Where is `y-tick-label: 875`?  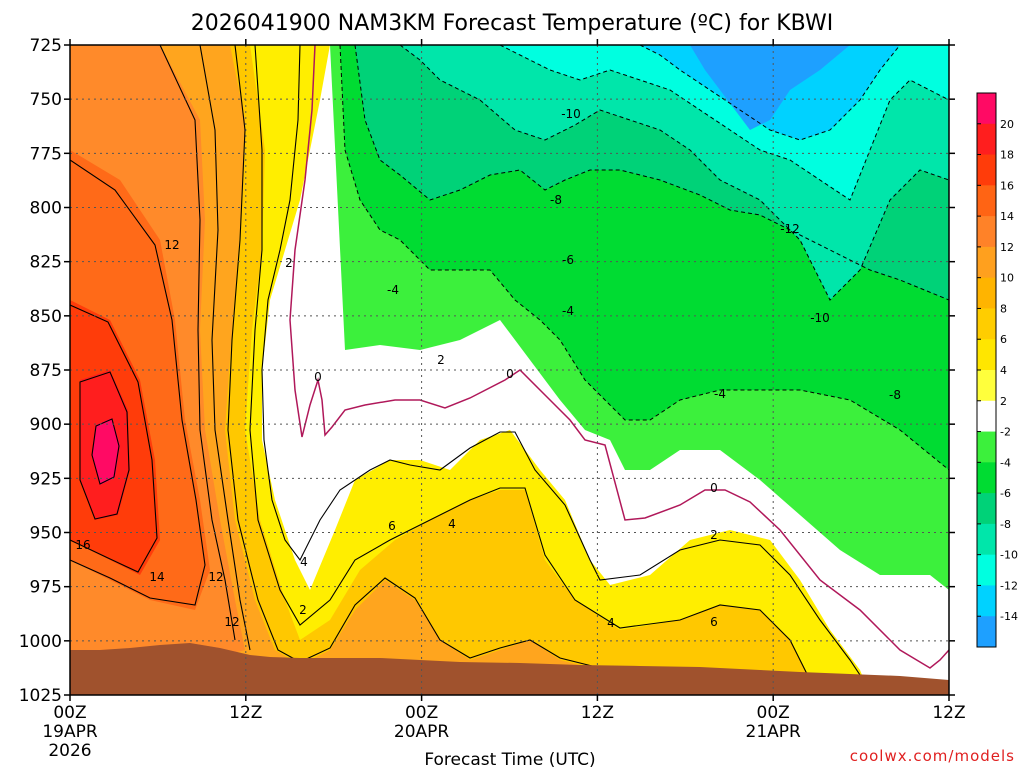 y-tick-label: 875 is located at coordinates (46, 371).